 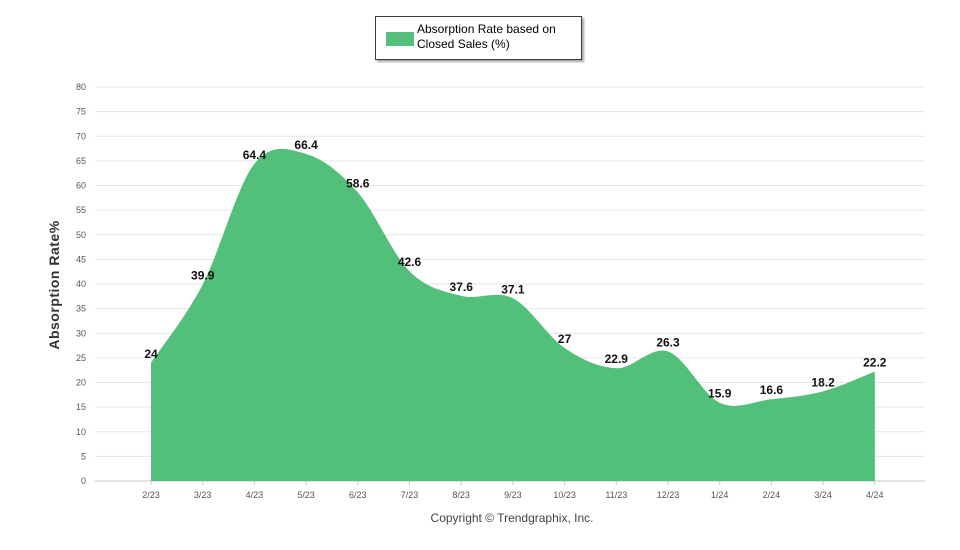 I want to click on x-tick-label: 8/23, so click(x=461, y=495).